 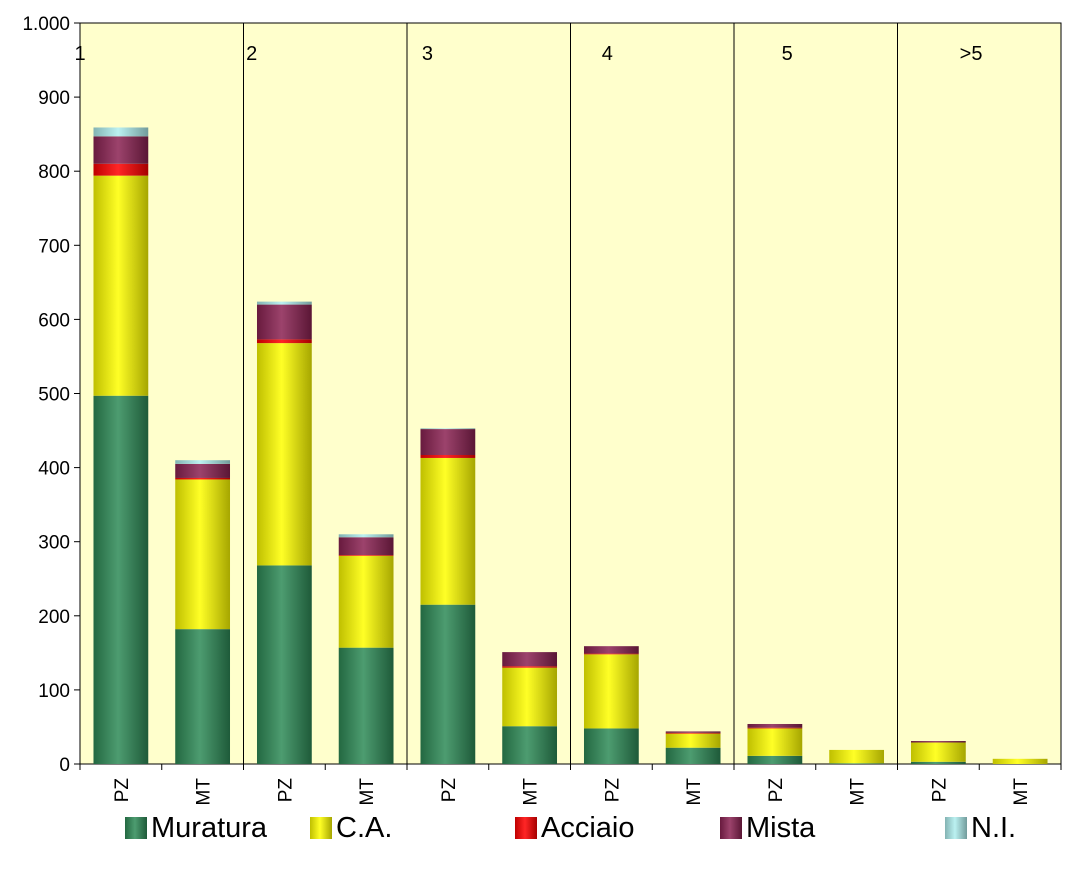 I want to click on legend-item-c-a: C.A., so click(x=351, y=828).